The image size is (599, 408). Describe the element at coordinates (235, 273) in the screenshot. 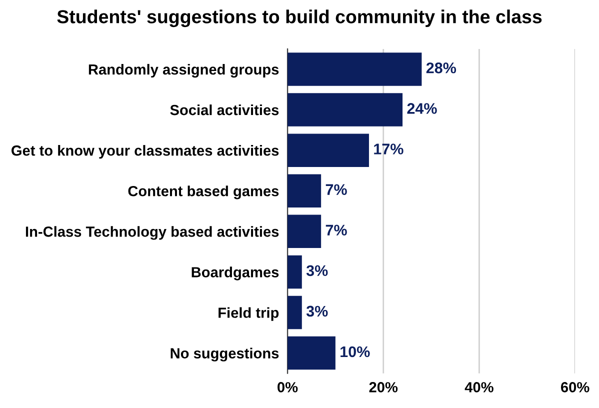

I see `y-tick-label: Boardgames` at that location.